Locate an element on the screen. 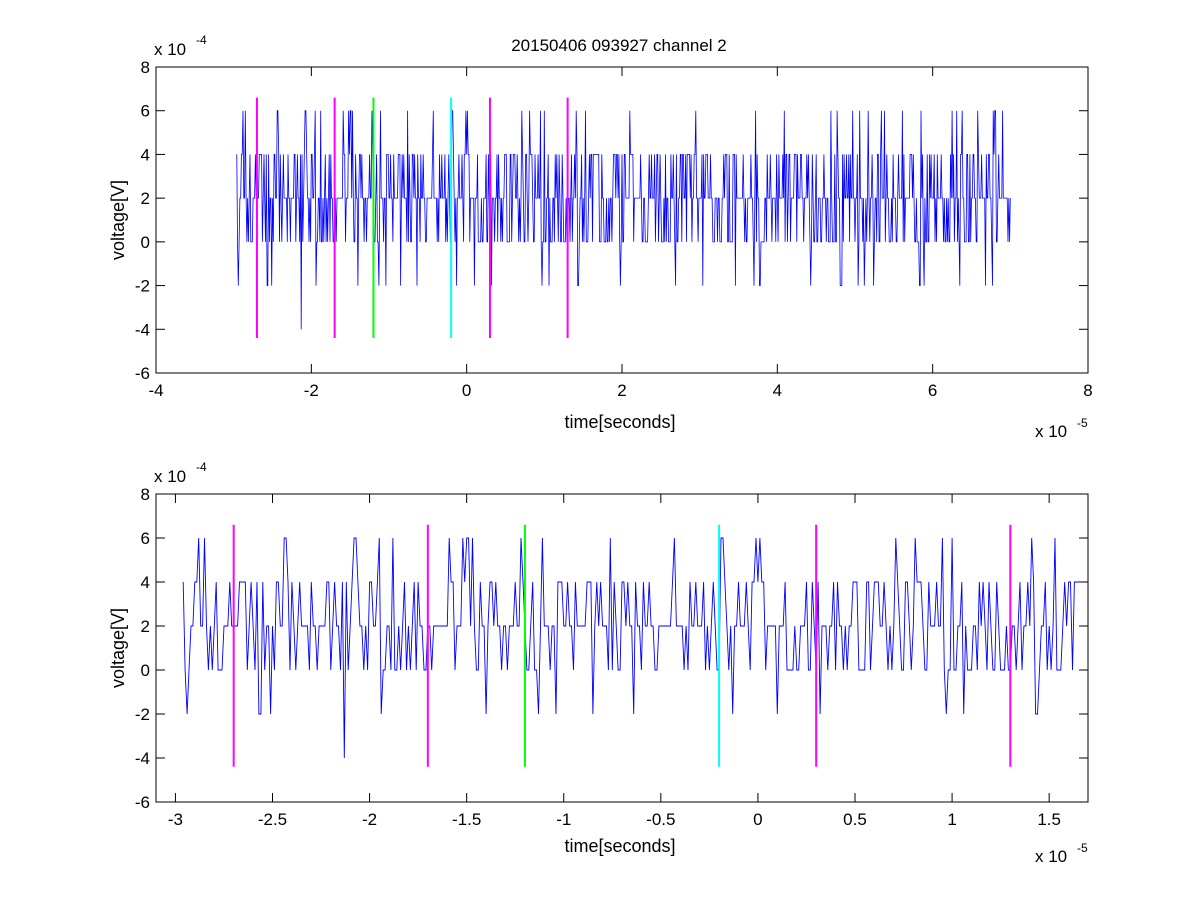 The height and width of the screenshot is (900, 1200). figure-title: 20150406 093927 channel 2 is located at coordinates (619, 45).